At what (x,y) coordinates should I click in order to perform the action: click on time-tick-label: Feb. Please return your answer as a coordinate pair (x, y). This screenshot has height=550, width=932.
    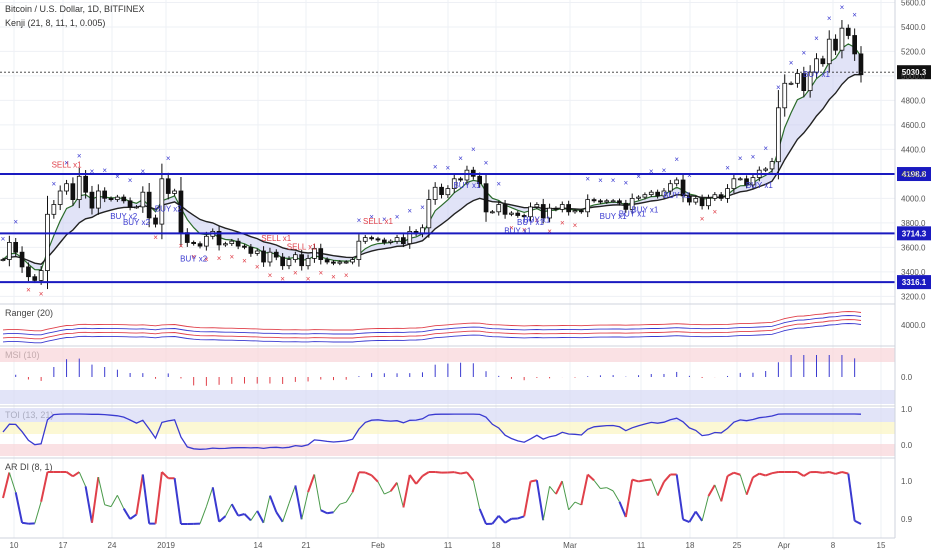
    Looking at the image, I should click on (378, 545).